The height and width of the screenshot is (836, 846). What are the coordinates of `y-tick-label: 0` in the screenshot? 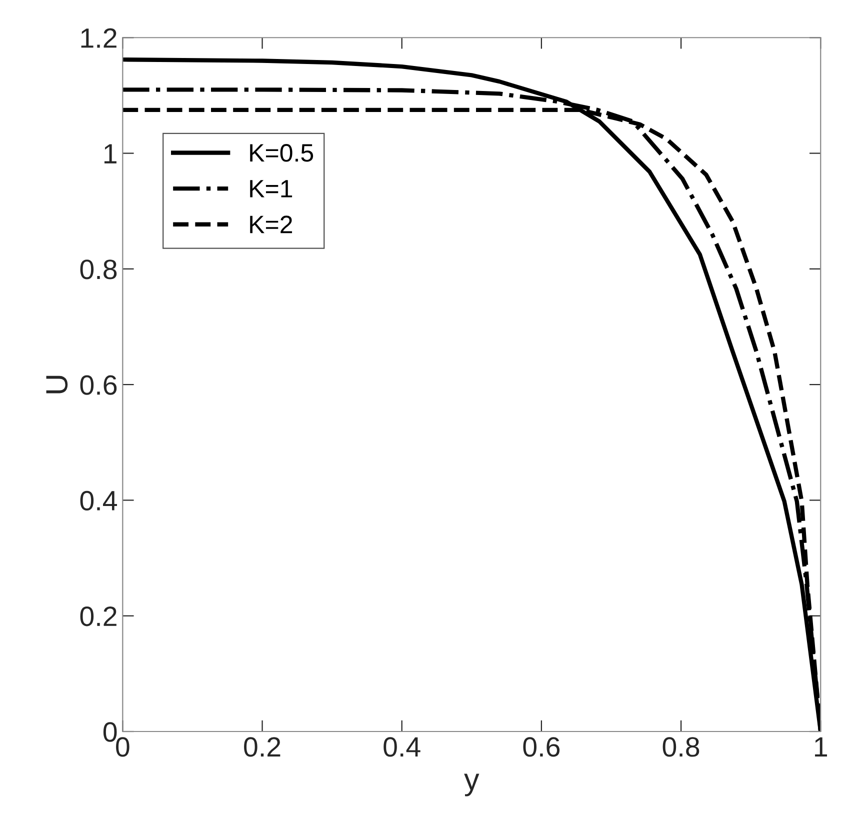 It's located at (110, 732).